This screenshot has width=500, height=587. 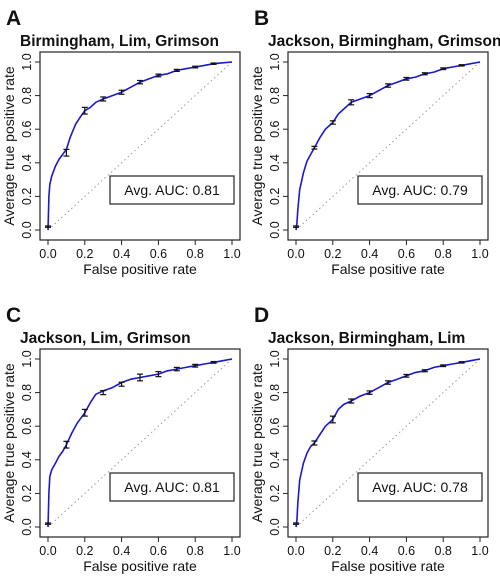 I want to click on auc-annotation: Avg. AUC: 0.81, so click(x=172, y=487).